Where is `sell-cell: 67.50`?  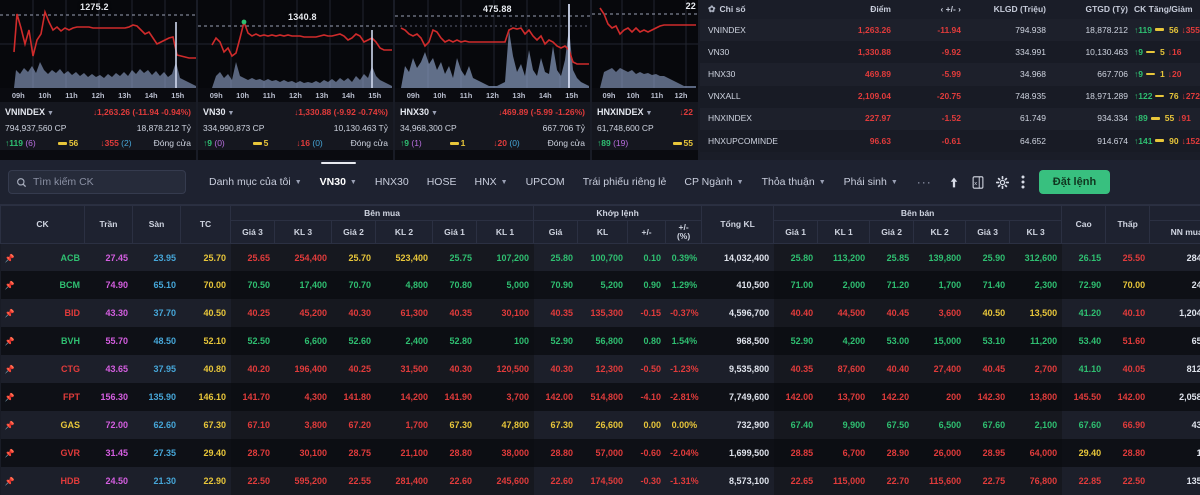 sell-cell: 67.50 is located at coordinates (891, 425).